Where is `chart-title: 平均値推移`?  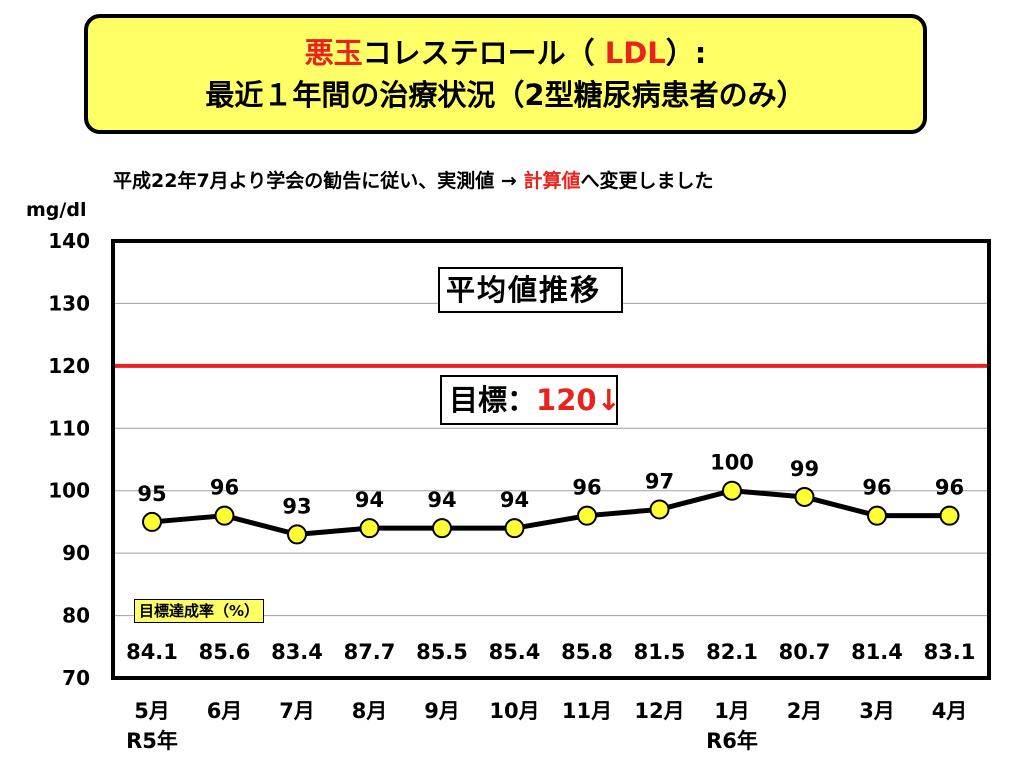
chart-title: 平均値推移 is located at coordinates (530, 290).